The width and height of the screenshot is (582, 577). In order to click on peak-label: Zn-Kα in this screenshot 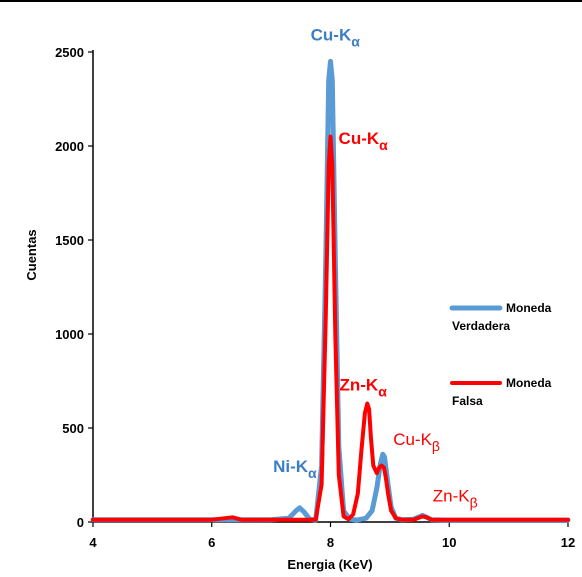, I will do `click(363, 387)`.